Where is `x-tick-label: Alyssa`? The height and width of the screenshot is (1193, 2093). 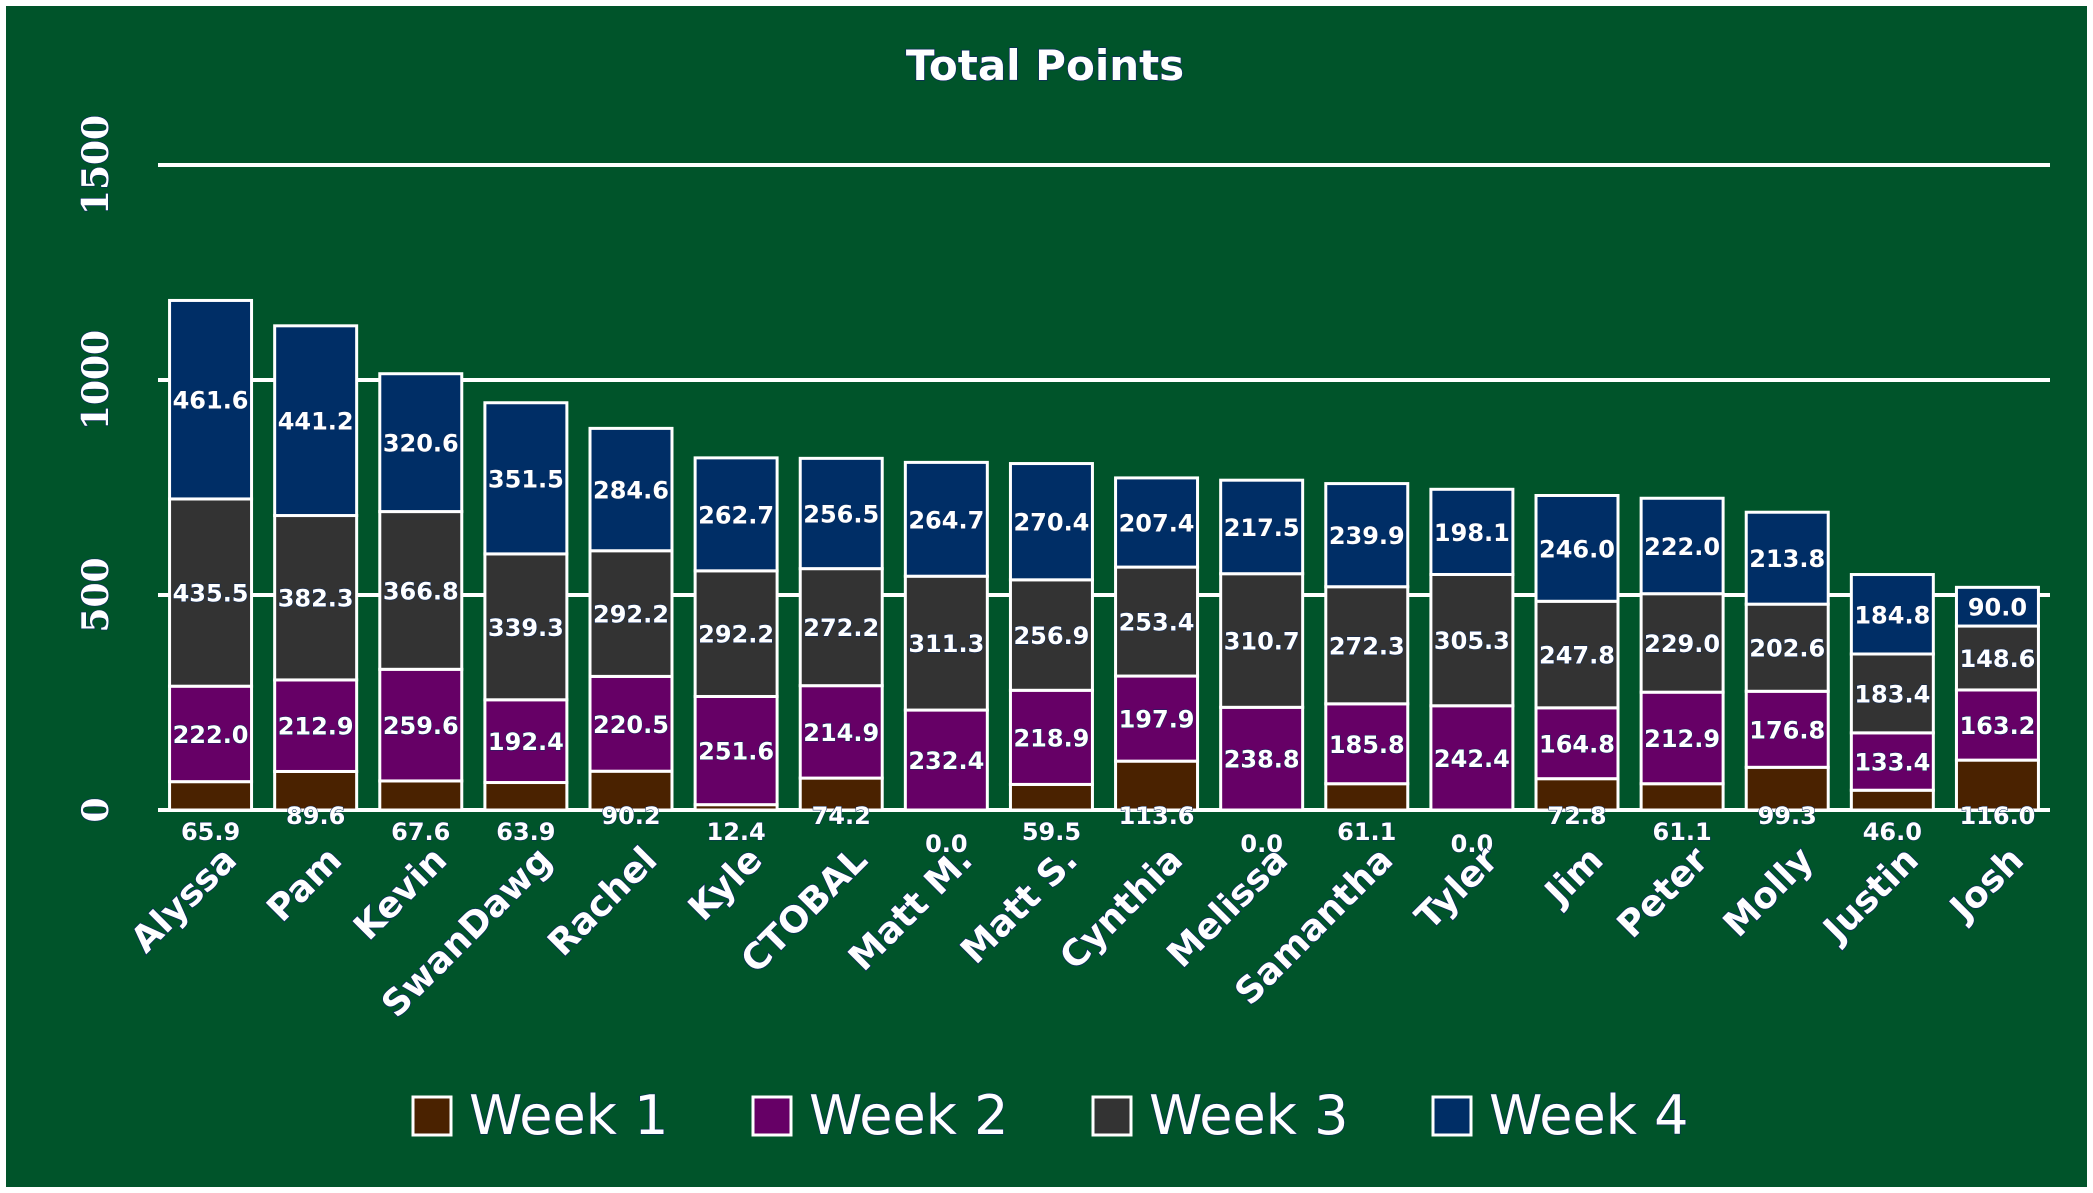 x-tick-label: Alyssa is located at coordinates (184, 900).